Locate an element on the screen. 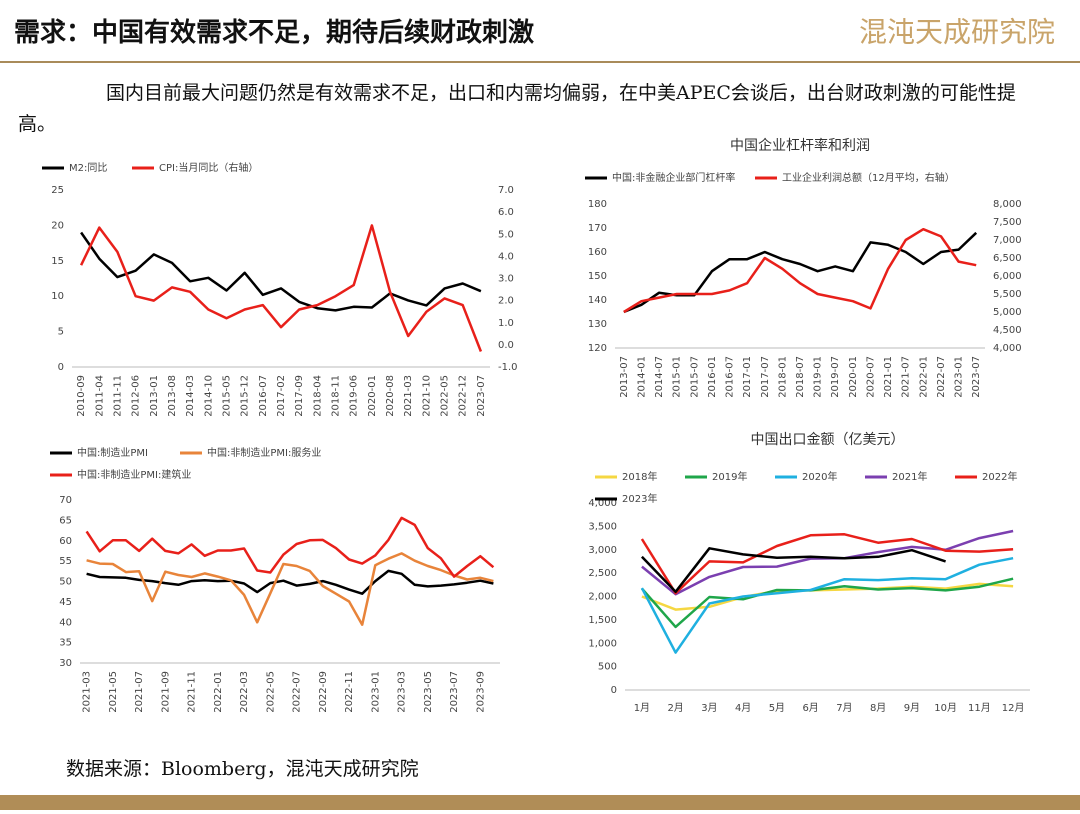 The height and width of the screenshot is (814, 1080). x-tick-label: 2月 is located at coordinates (675, 708).